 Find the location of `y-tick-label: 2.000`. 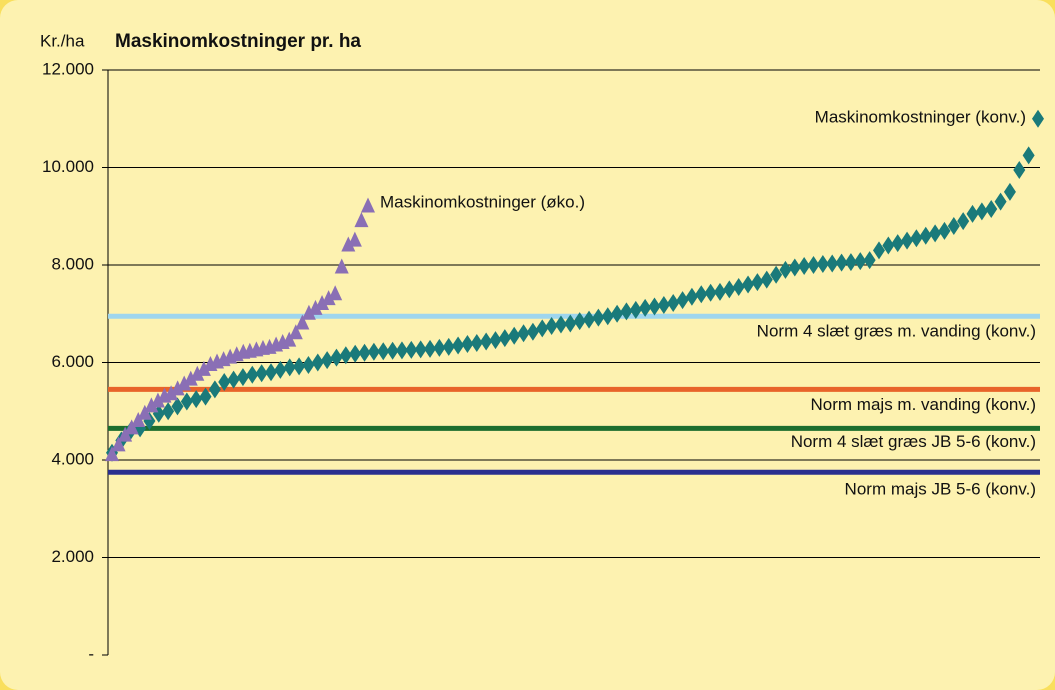

y-tick-label: 2.000 is located at coordinates (72, 556).